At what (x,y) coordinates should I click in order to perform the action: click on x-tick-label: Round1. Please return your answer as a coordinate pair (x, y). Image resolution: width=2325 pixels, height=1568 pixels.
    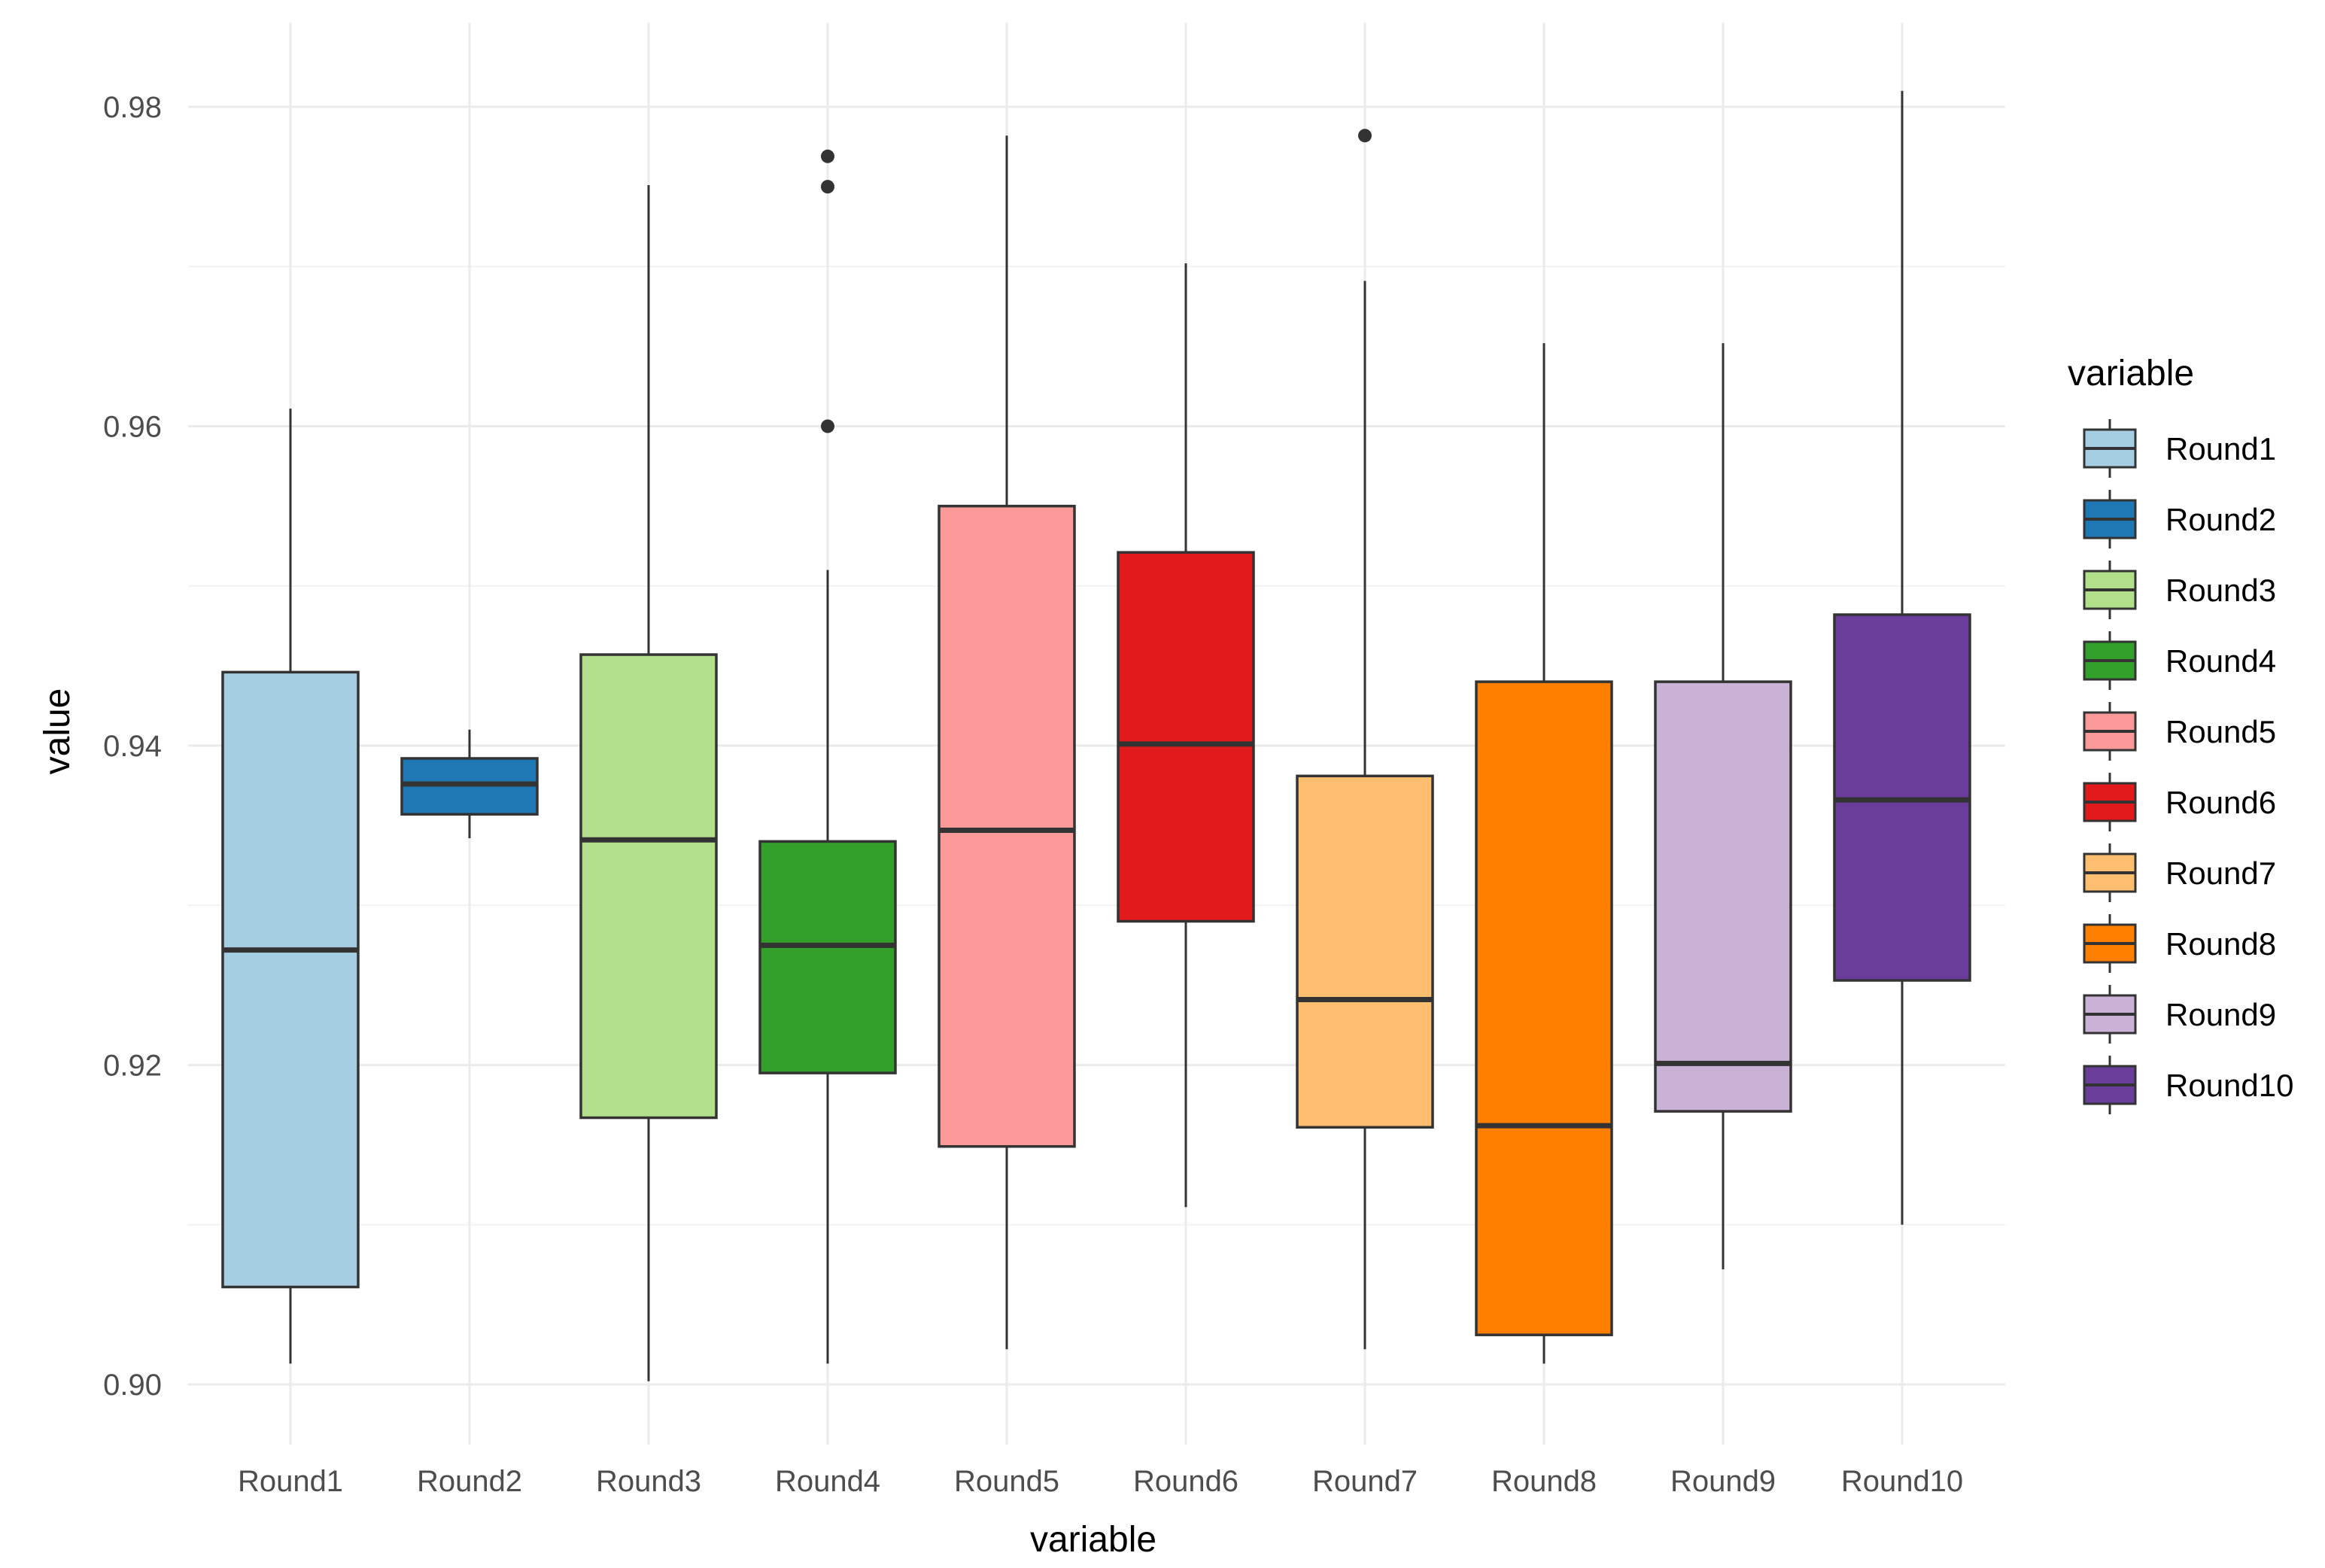
    Looking at the image, I should click on (290, 1481).